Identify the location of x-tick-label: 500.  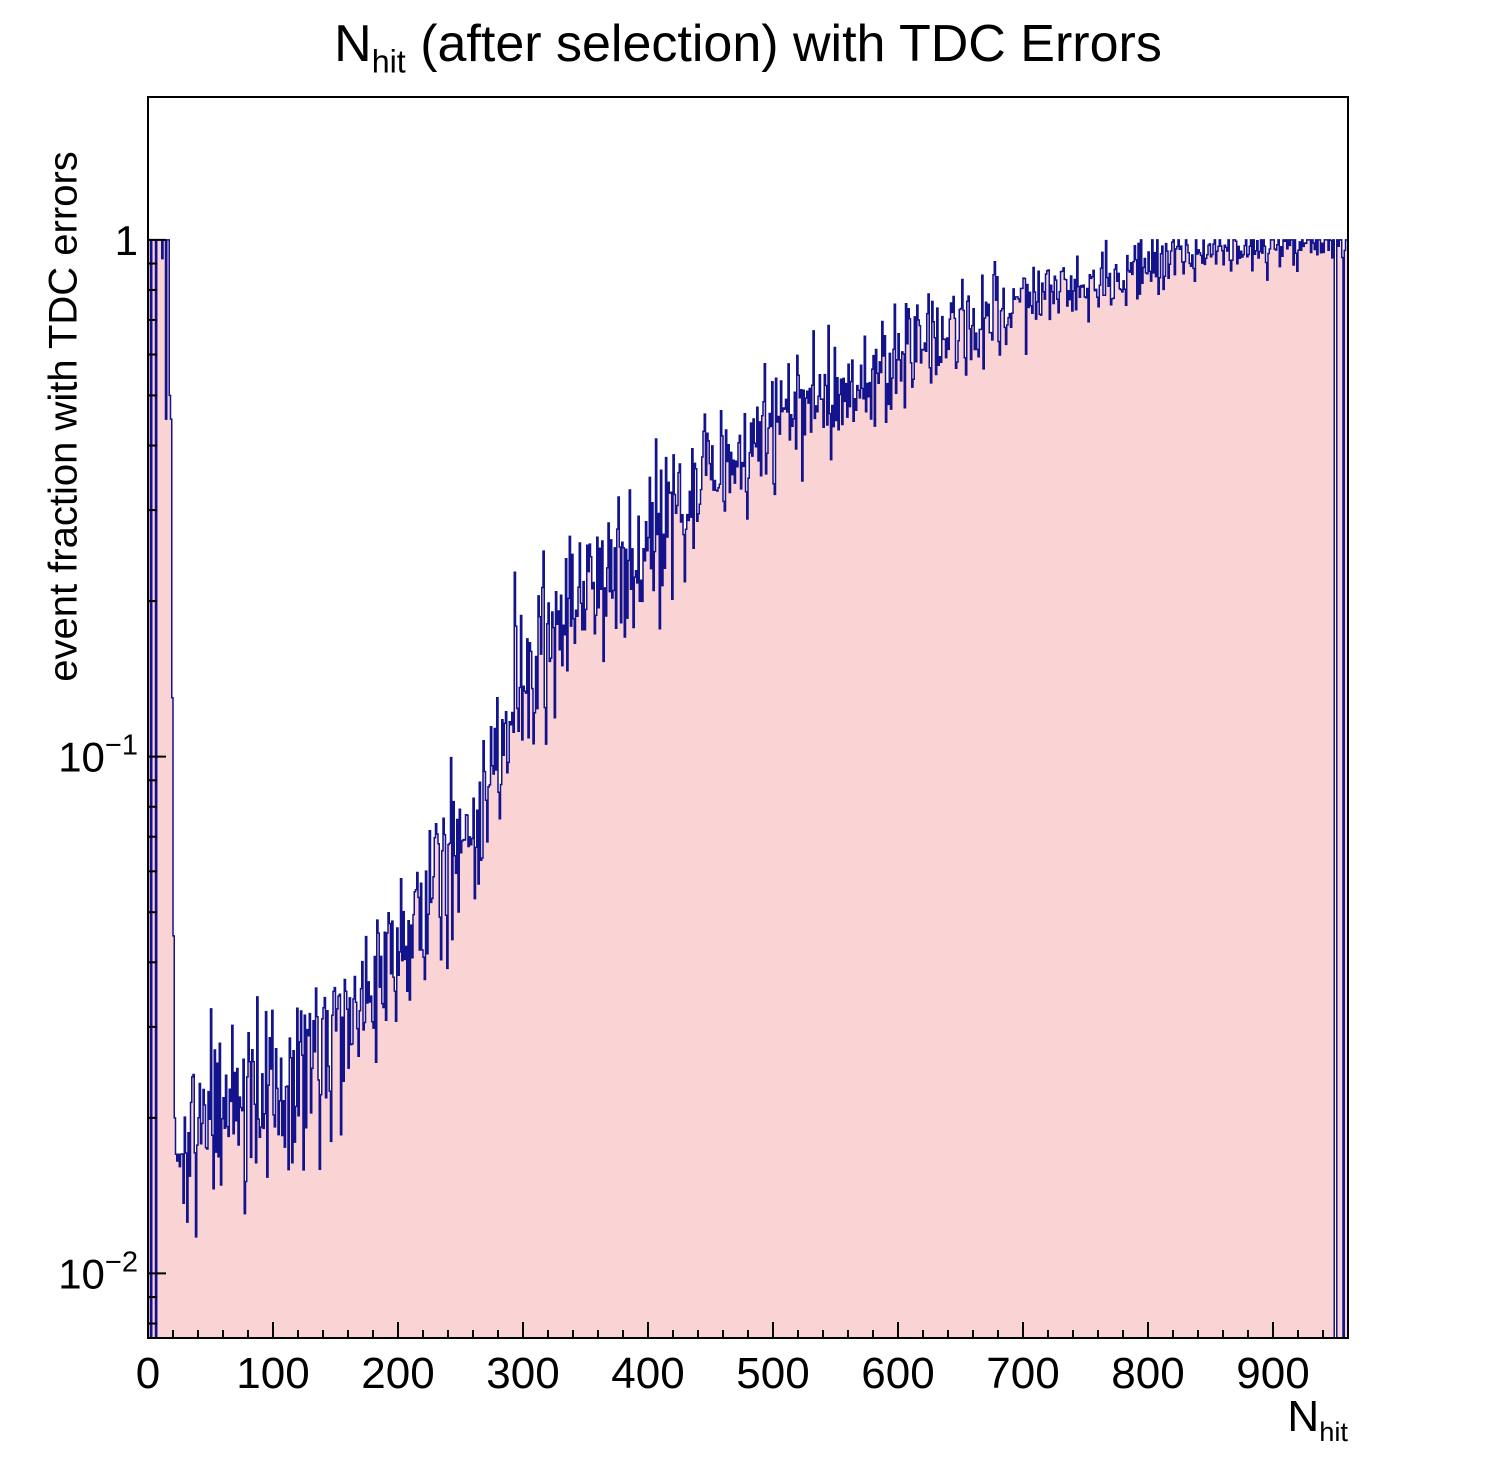
(772, 1373).